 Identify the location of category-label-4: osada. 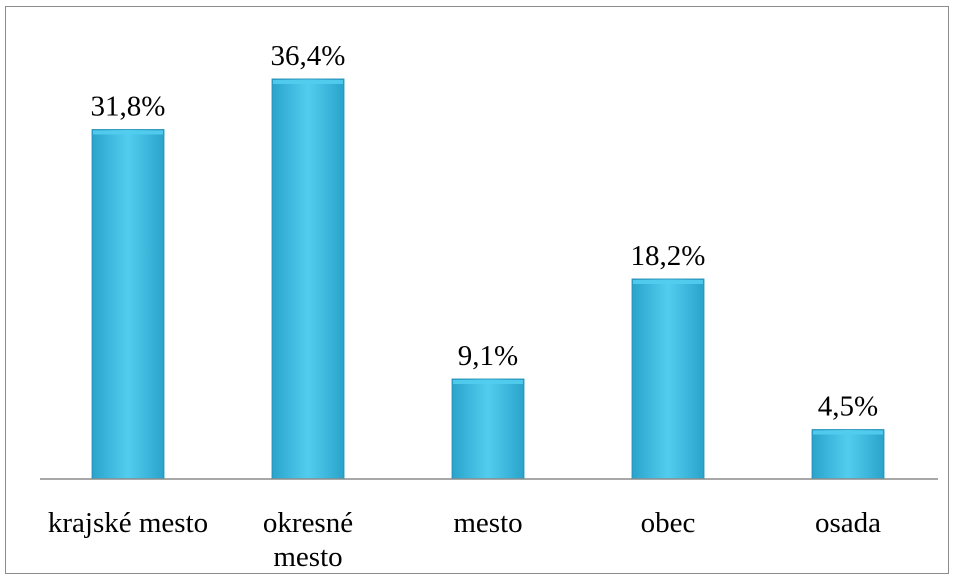
(848, 523).